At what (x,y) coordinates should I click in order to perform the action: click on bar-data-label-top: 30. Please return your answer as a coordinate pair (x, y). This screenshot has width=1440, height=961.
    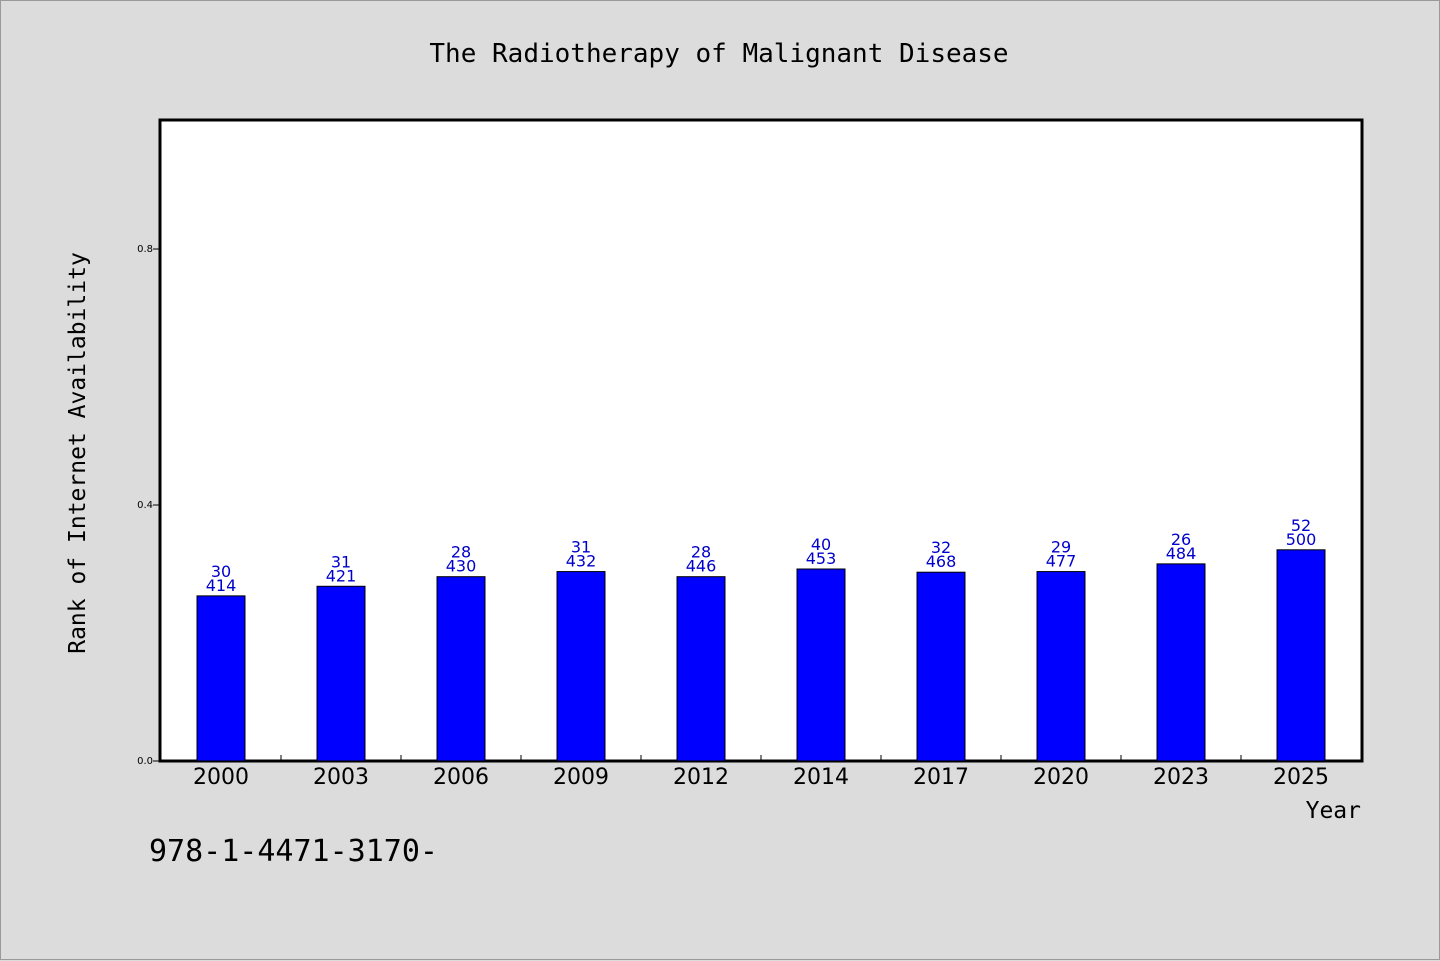
    Looking at the image, I should click on (221, 571).